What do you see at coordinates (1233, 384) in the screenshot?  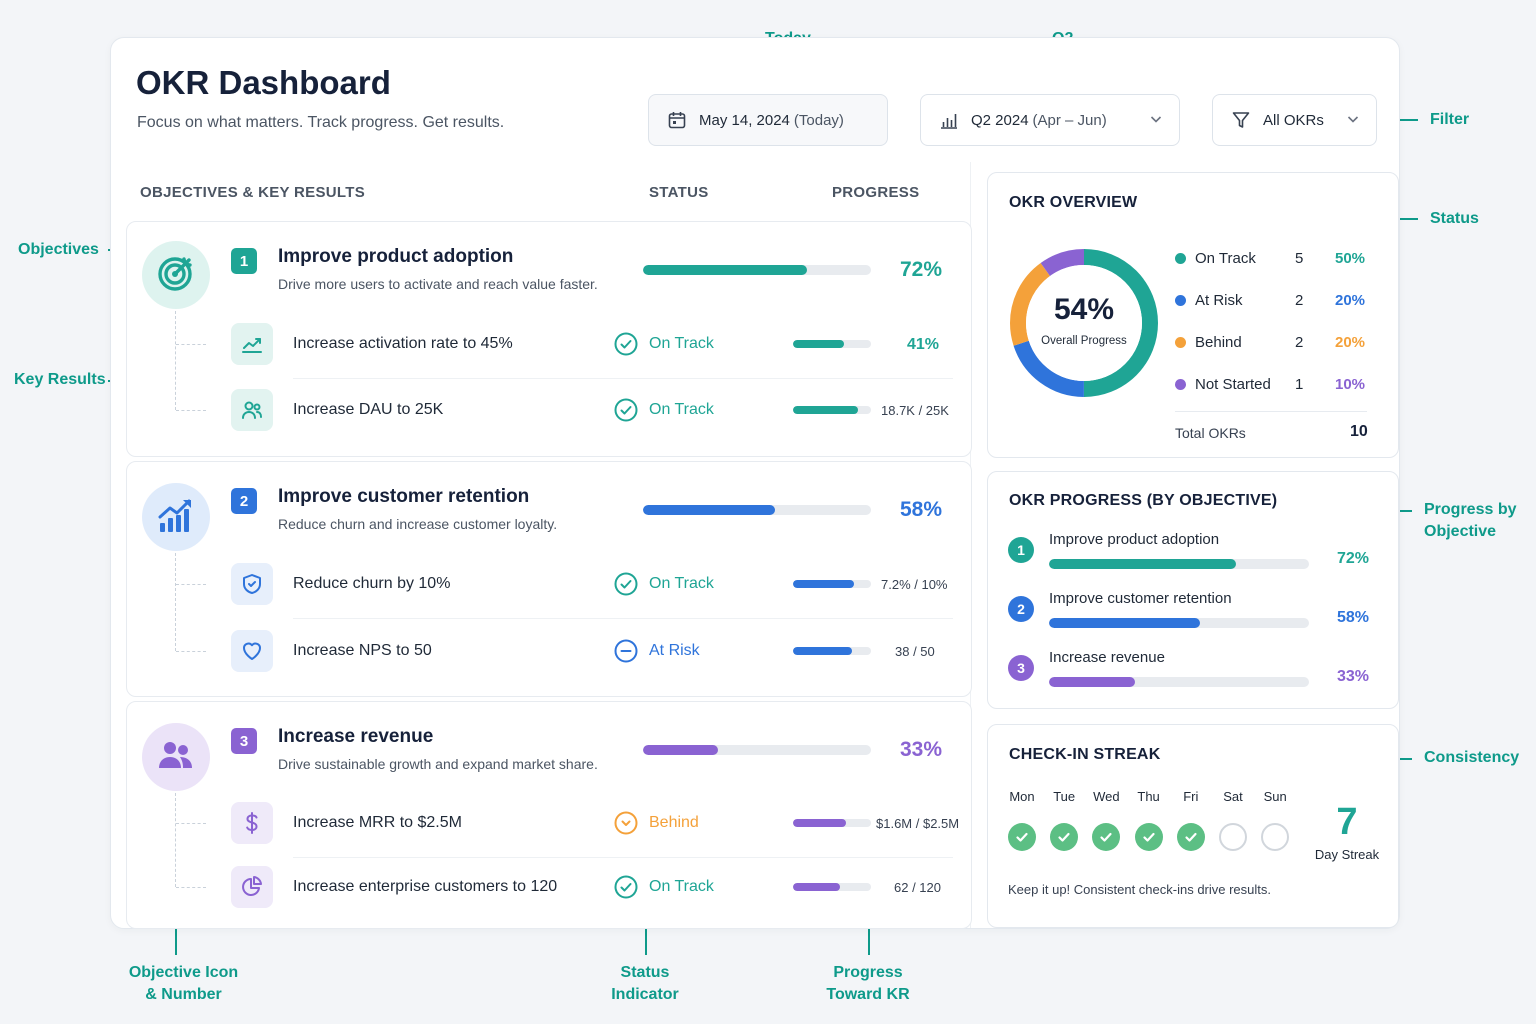 I see `legend-label: Not Started` at bounding box center [1233, 384].